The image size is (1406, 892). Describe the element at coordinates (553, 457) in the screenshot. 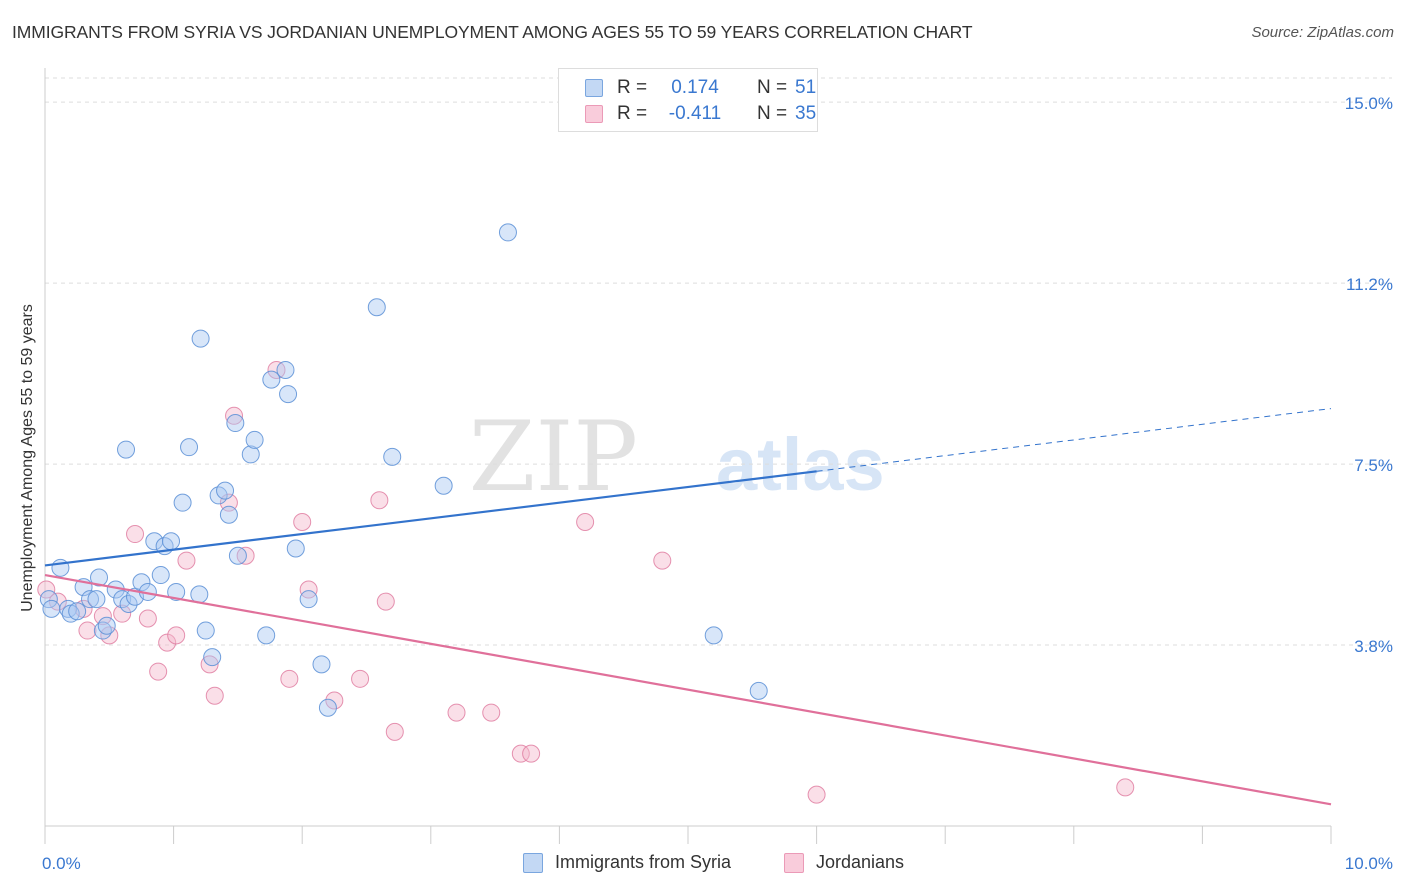

I see `watermark-zip: ZIP` at that location.